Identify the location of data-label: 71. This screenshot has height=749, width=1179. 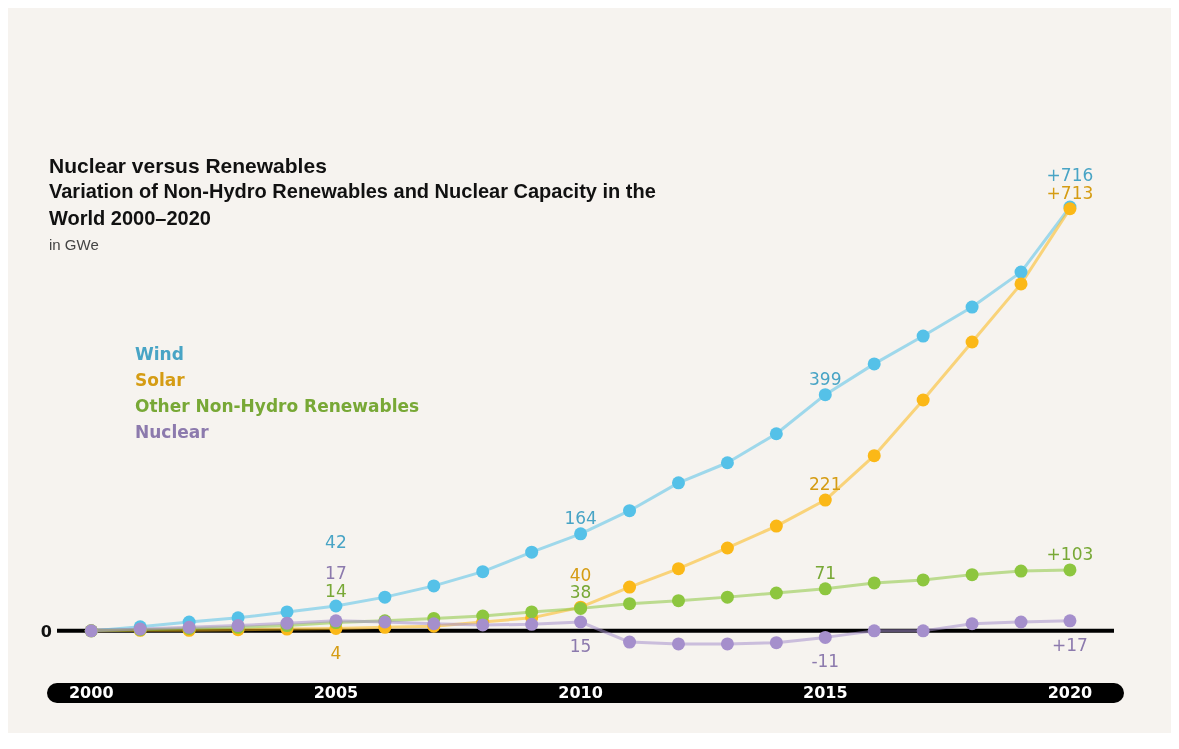
(825, 572).